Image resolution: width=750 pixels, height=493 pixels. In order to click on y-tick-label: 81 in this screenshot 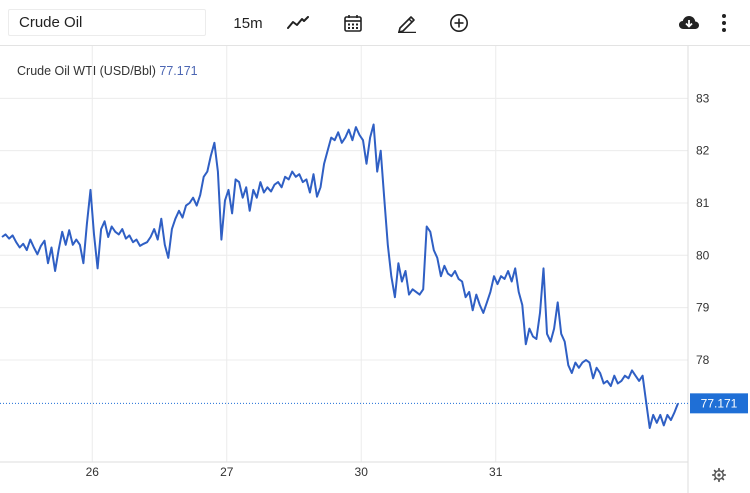, I will do `click(703, 203)`.